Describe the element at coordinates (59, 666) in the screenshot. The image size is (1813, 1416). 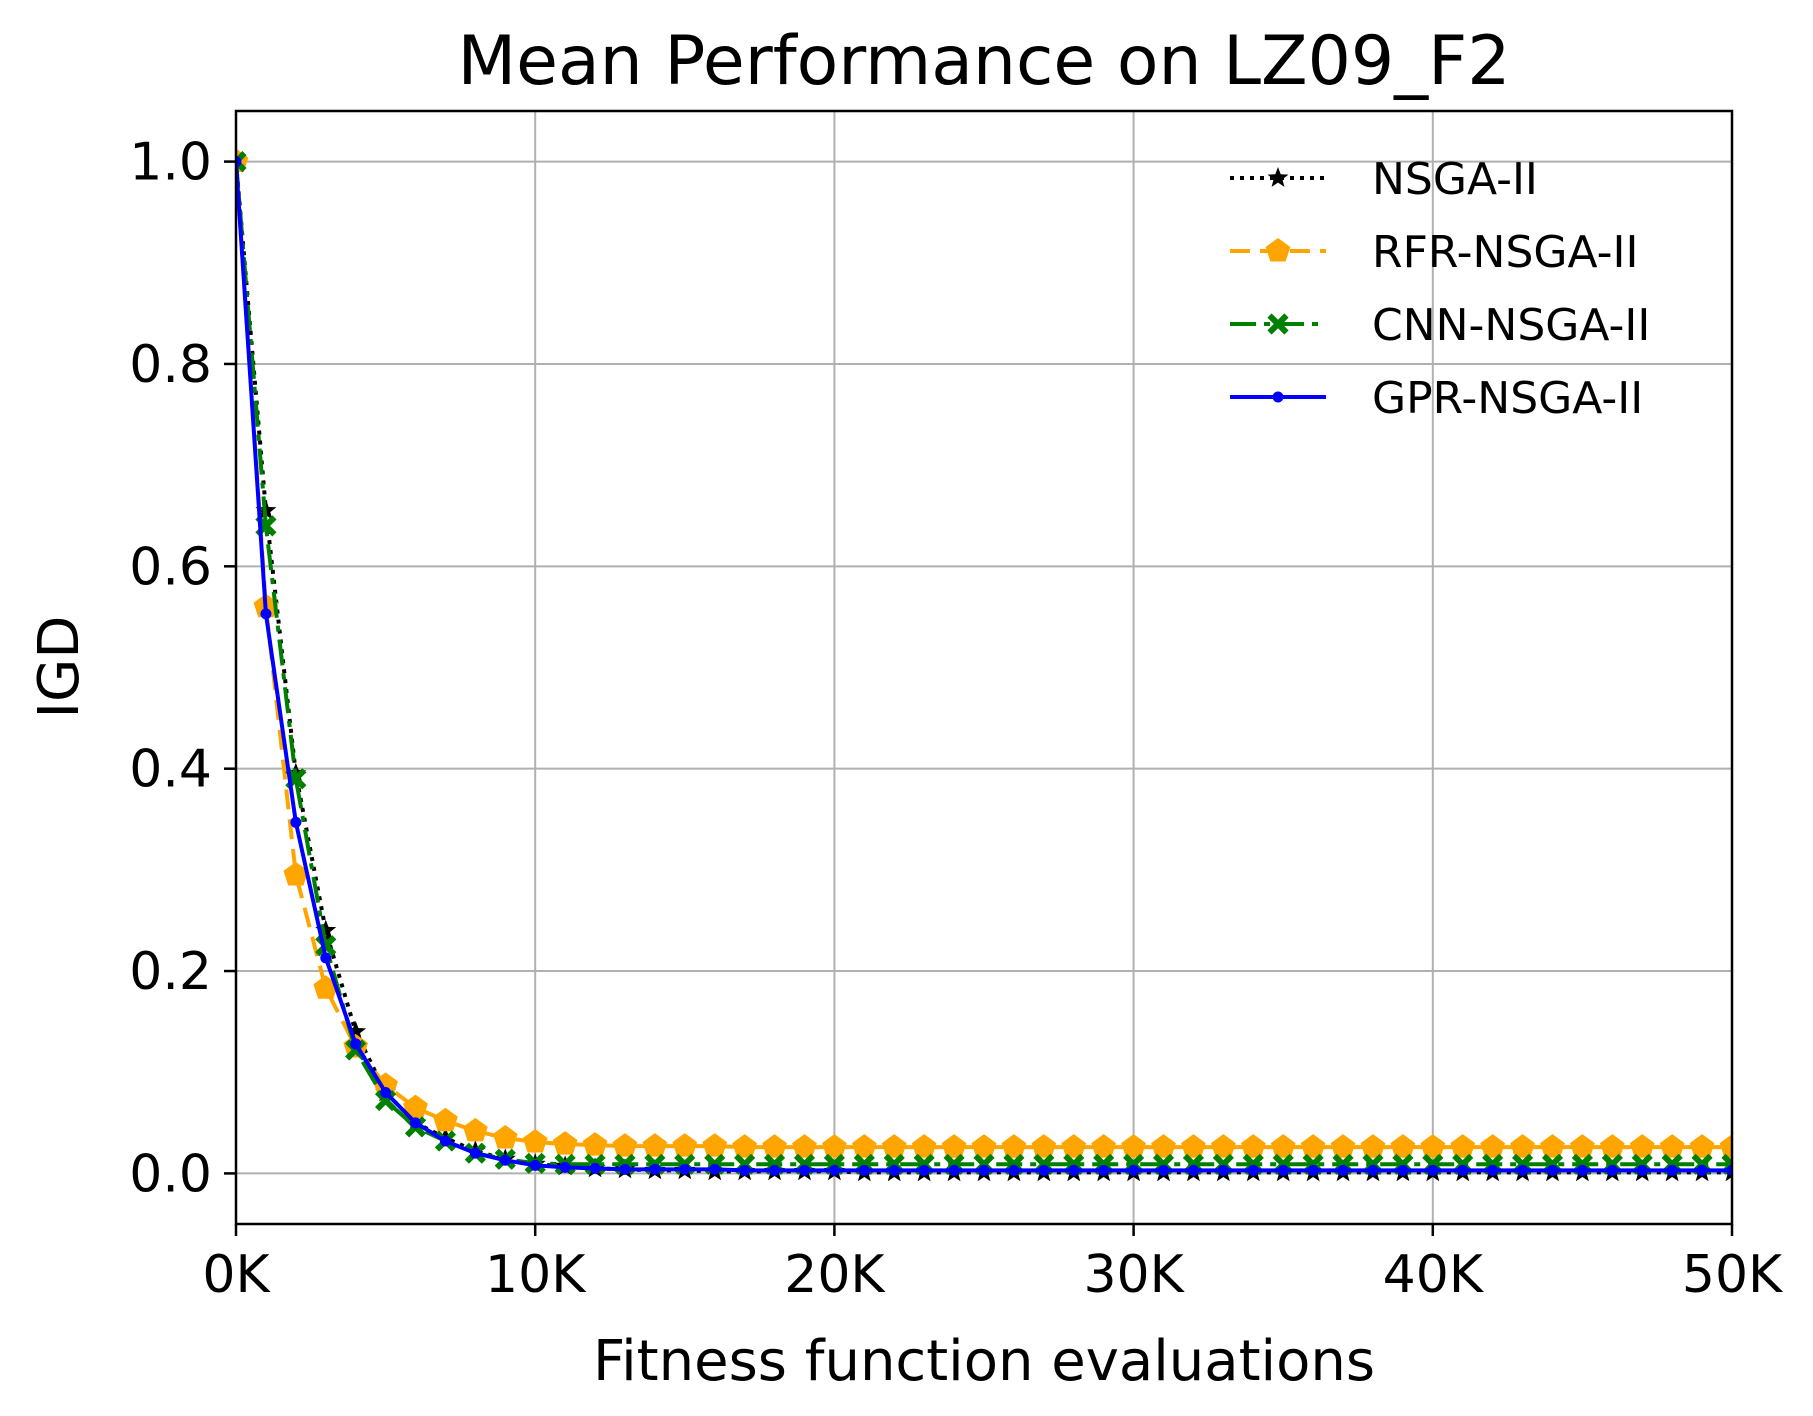
I see `y-axis-label: IGD` at that location.